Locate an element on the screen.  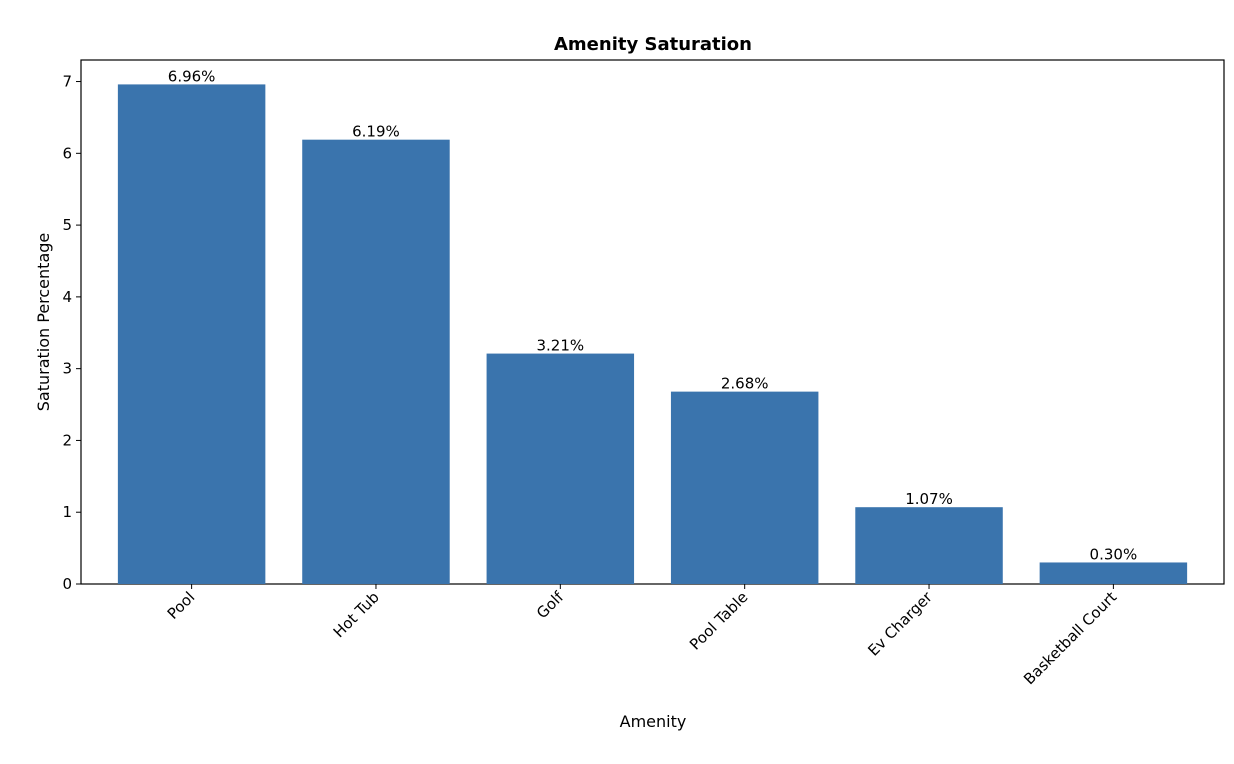
x-tick-label-2: Golf is located at coordinates (550, 605).